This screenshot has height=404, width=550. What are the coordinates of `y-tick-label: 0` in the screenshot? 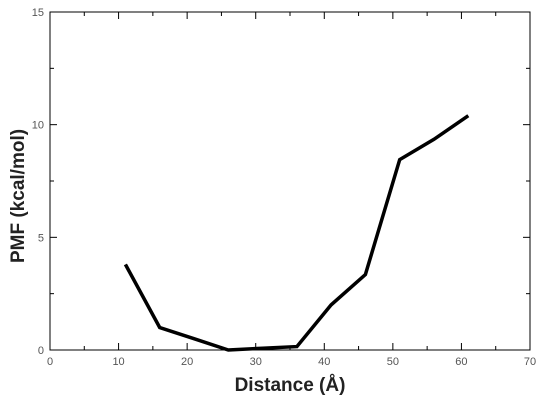 It's located at (41, 351).